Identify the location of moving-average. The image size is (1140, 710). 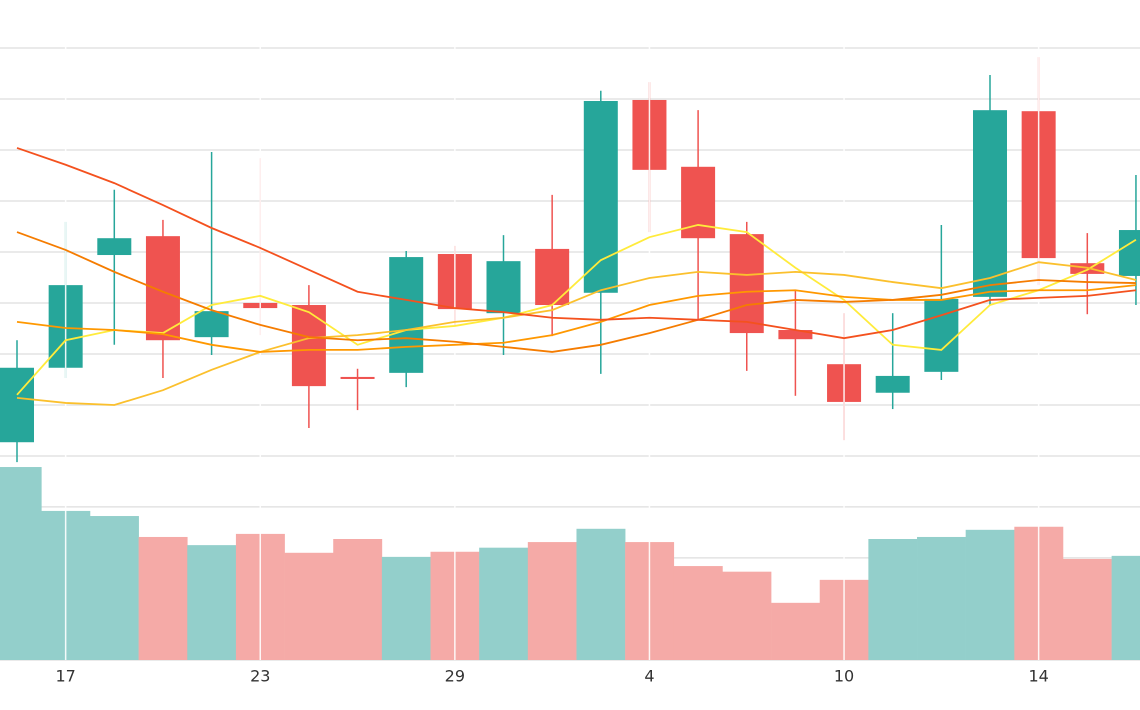
(576, 318).